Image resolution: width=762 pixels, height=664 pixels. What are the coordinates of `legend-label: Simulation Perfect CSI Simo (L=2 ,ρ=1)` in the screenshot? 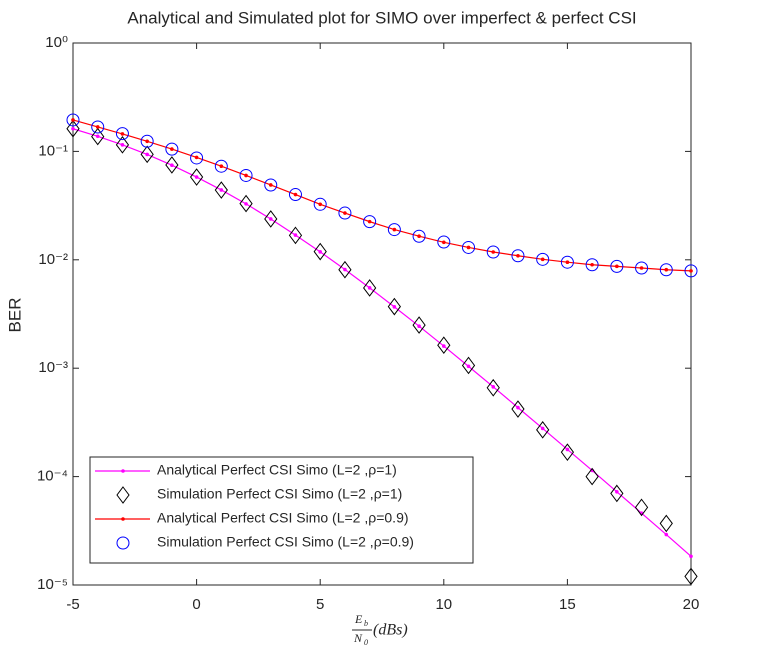 It's located at (279, 494).